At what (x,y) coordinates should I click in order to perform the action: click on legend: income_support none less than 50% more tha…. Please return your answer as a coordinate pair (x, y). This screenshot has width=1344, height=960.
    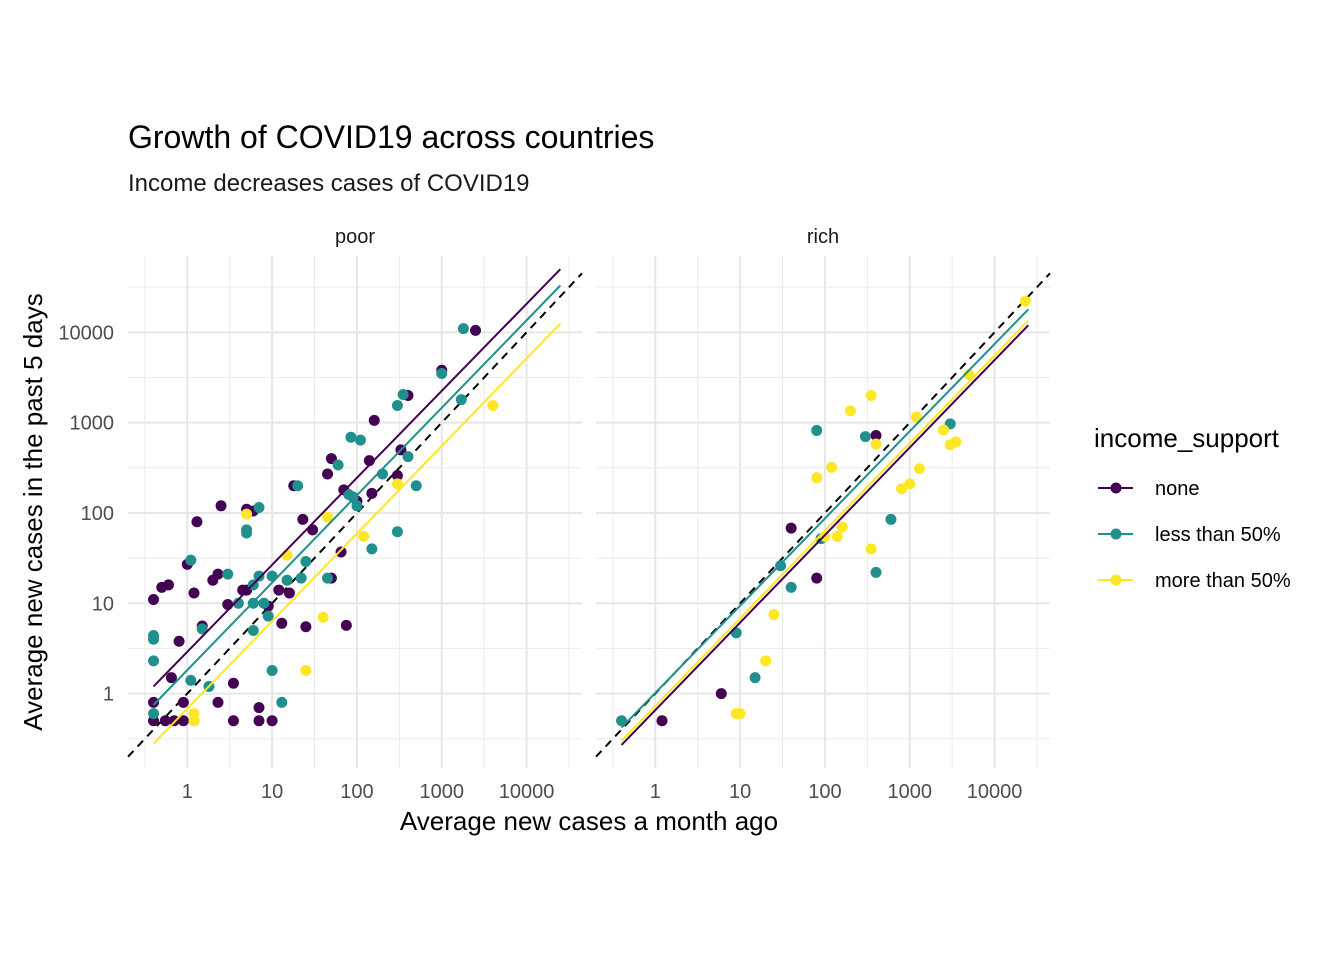
    Looking at the image, I should click on (1192, 507).